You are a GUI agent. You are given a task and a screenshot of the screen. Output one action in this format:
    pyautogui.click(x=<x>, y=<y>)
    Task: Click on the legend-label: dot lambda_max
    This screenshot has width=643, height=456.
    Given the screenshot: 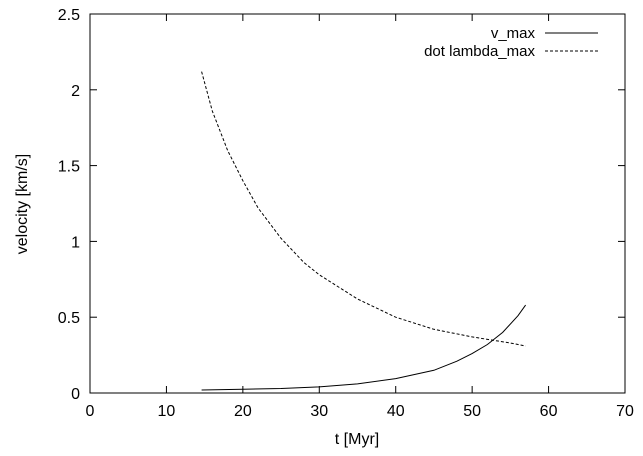 What is the action you would take?
    pyautogui.click(x=479, y=51)
    